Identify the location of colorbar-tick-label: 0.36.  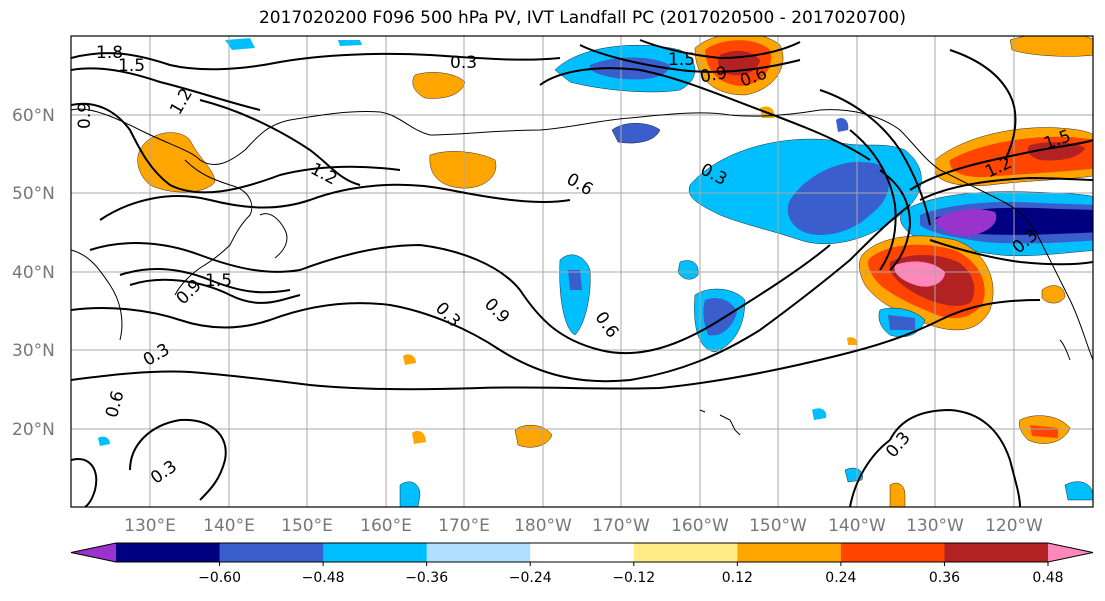
(944, 578).